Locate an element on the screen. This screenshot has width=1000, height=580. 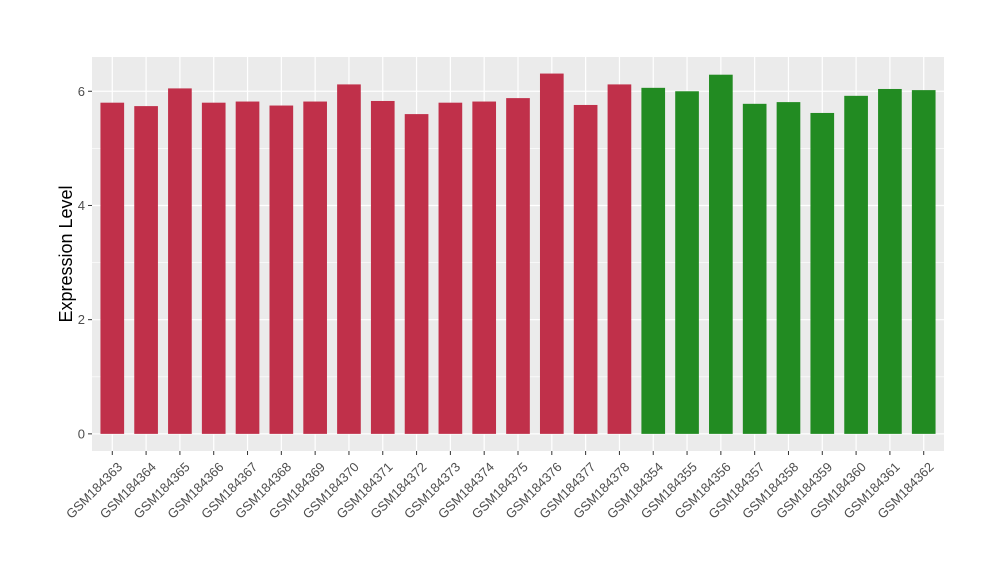
bar-GSM184366 is located at coordinates (213, 268).